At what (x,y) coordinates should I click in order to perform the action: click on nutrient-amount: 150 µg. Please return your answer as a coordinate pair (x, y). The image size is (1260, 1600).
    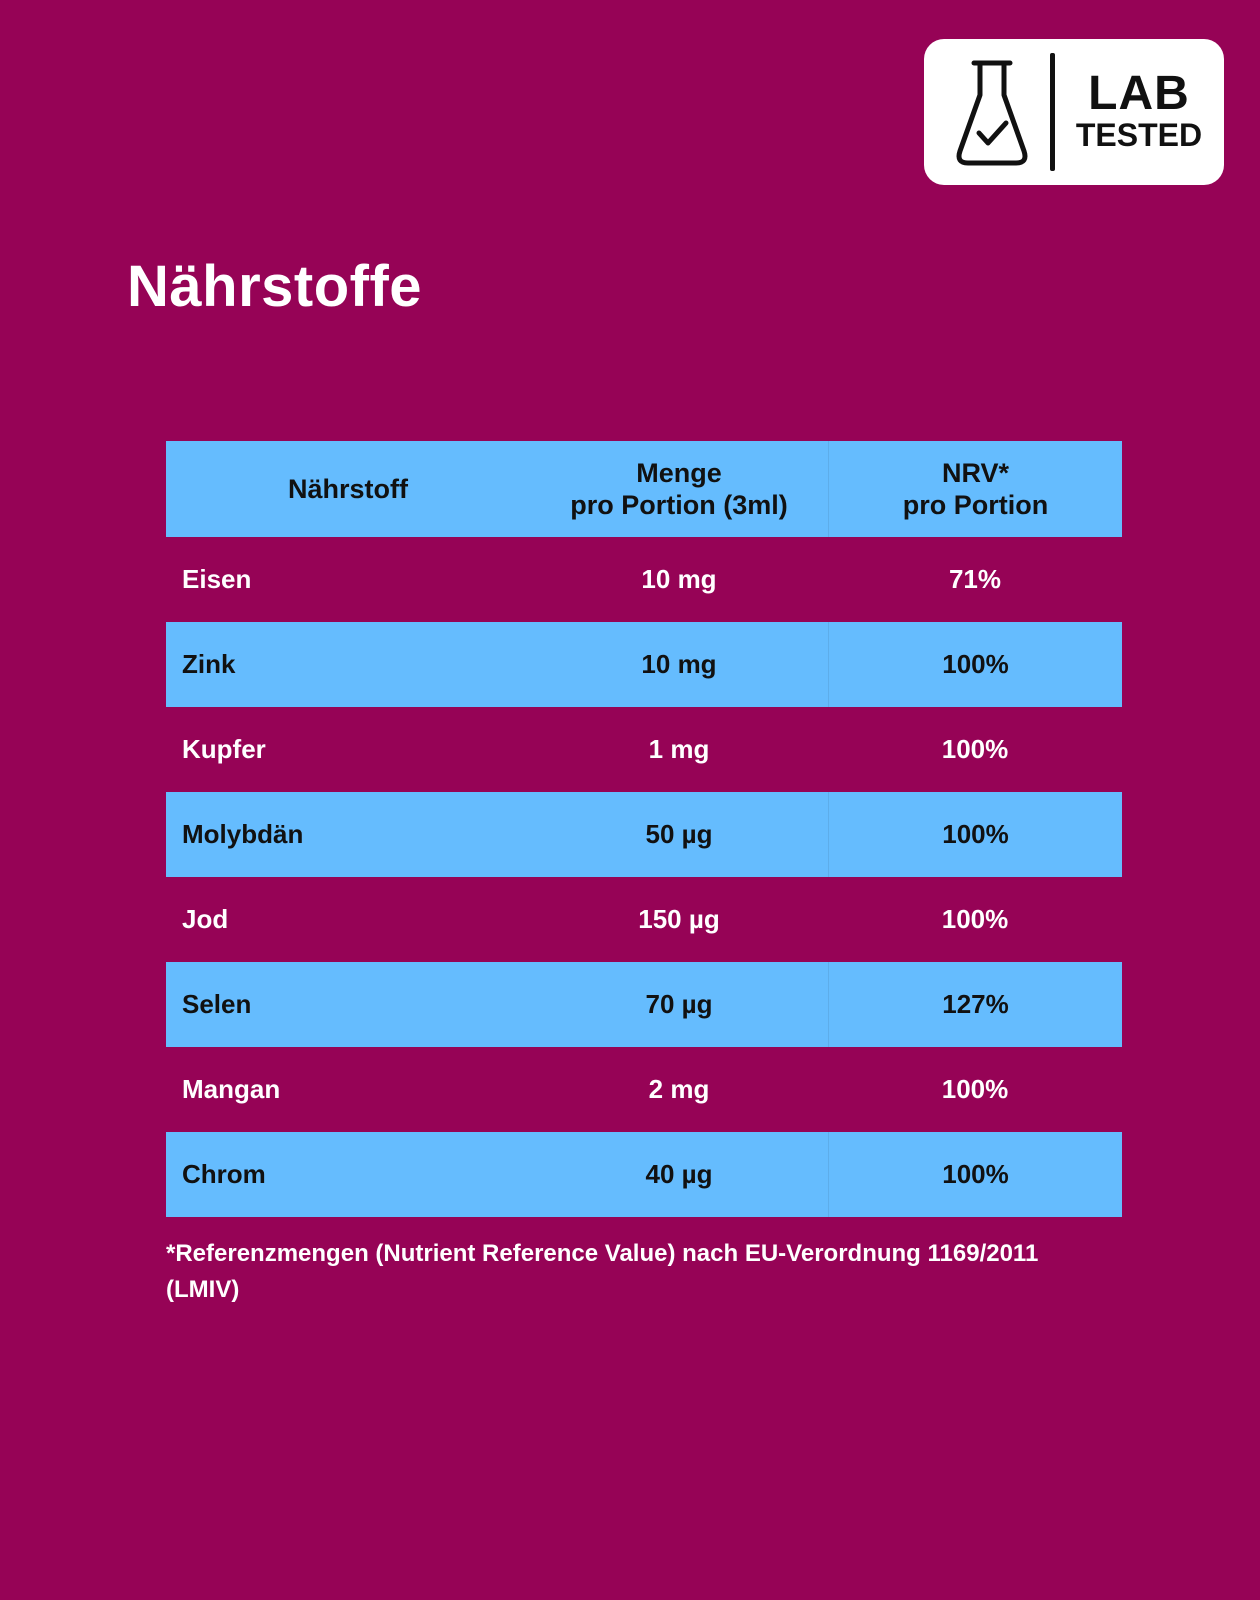
    Looking at the image, I should click on (679, 919).